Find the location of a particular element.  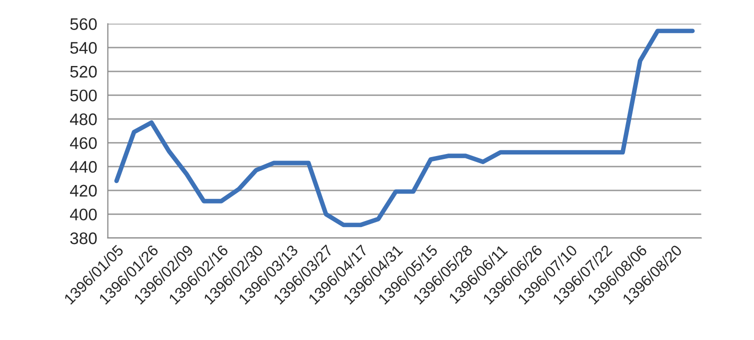

y-tick-label: 460 is located at coordinates (83, 143).